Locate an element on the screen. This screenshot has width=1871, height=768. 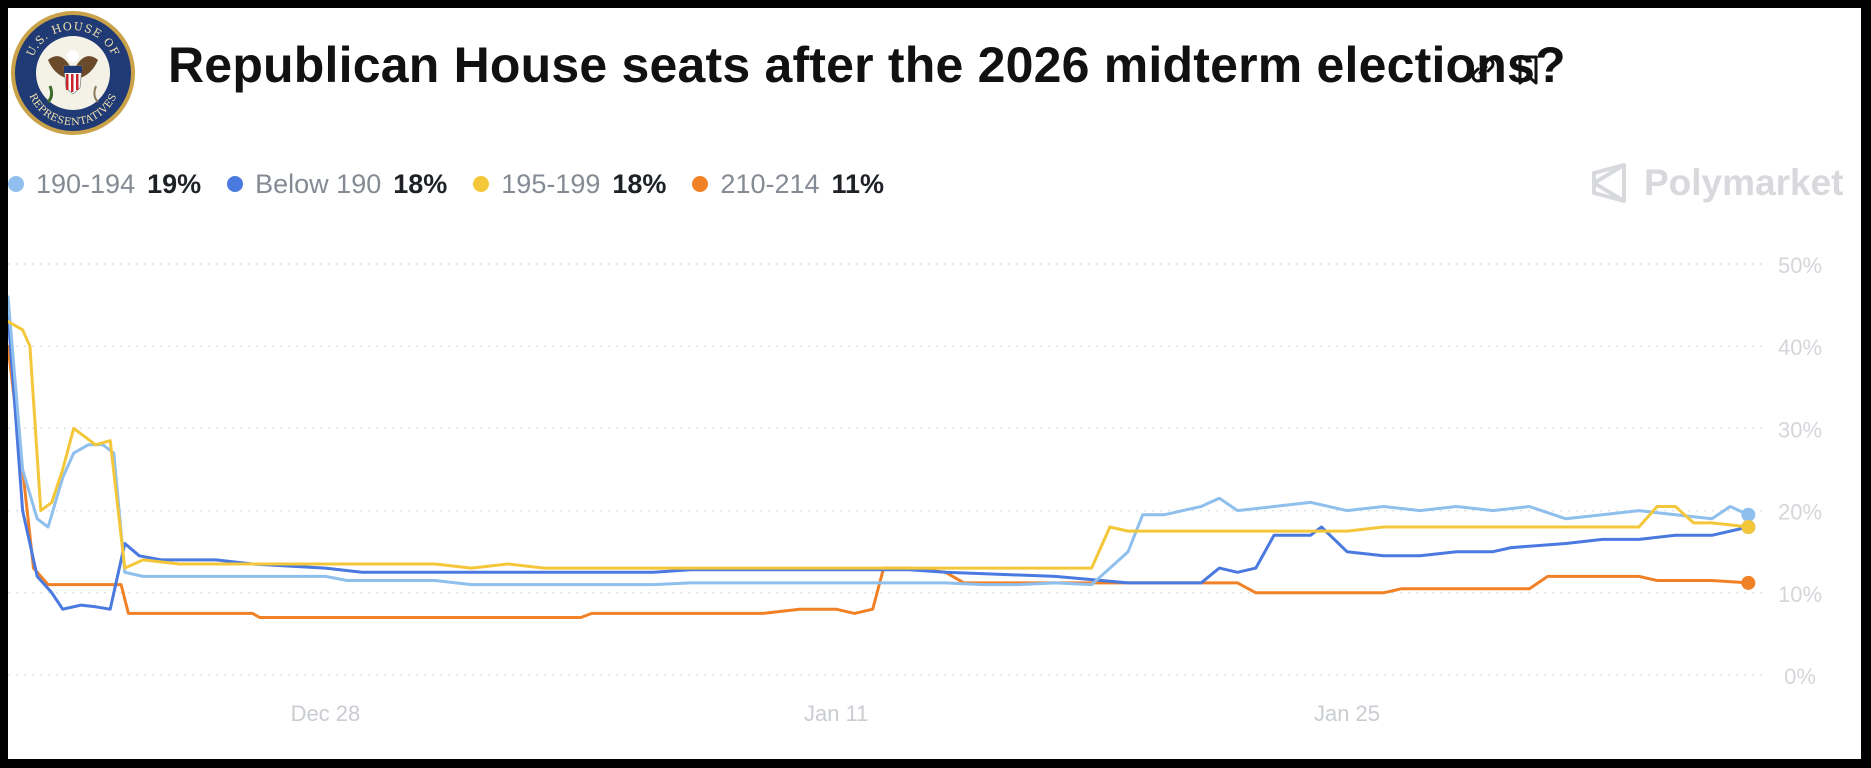
x-tick-label: Jan 11 is located at coordinates (836, 713).